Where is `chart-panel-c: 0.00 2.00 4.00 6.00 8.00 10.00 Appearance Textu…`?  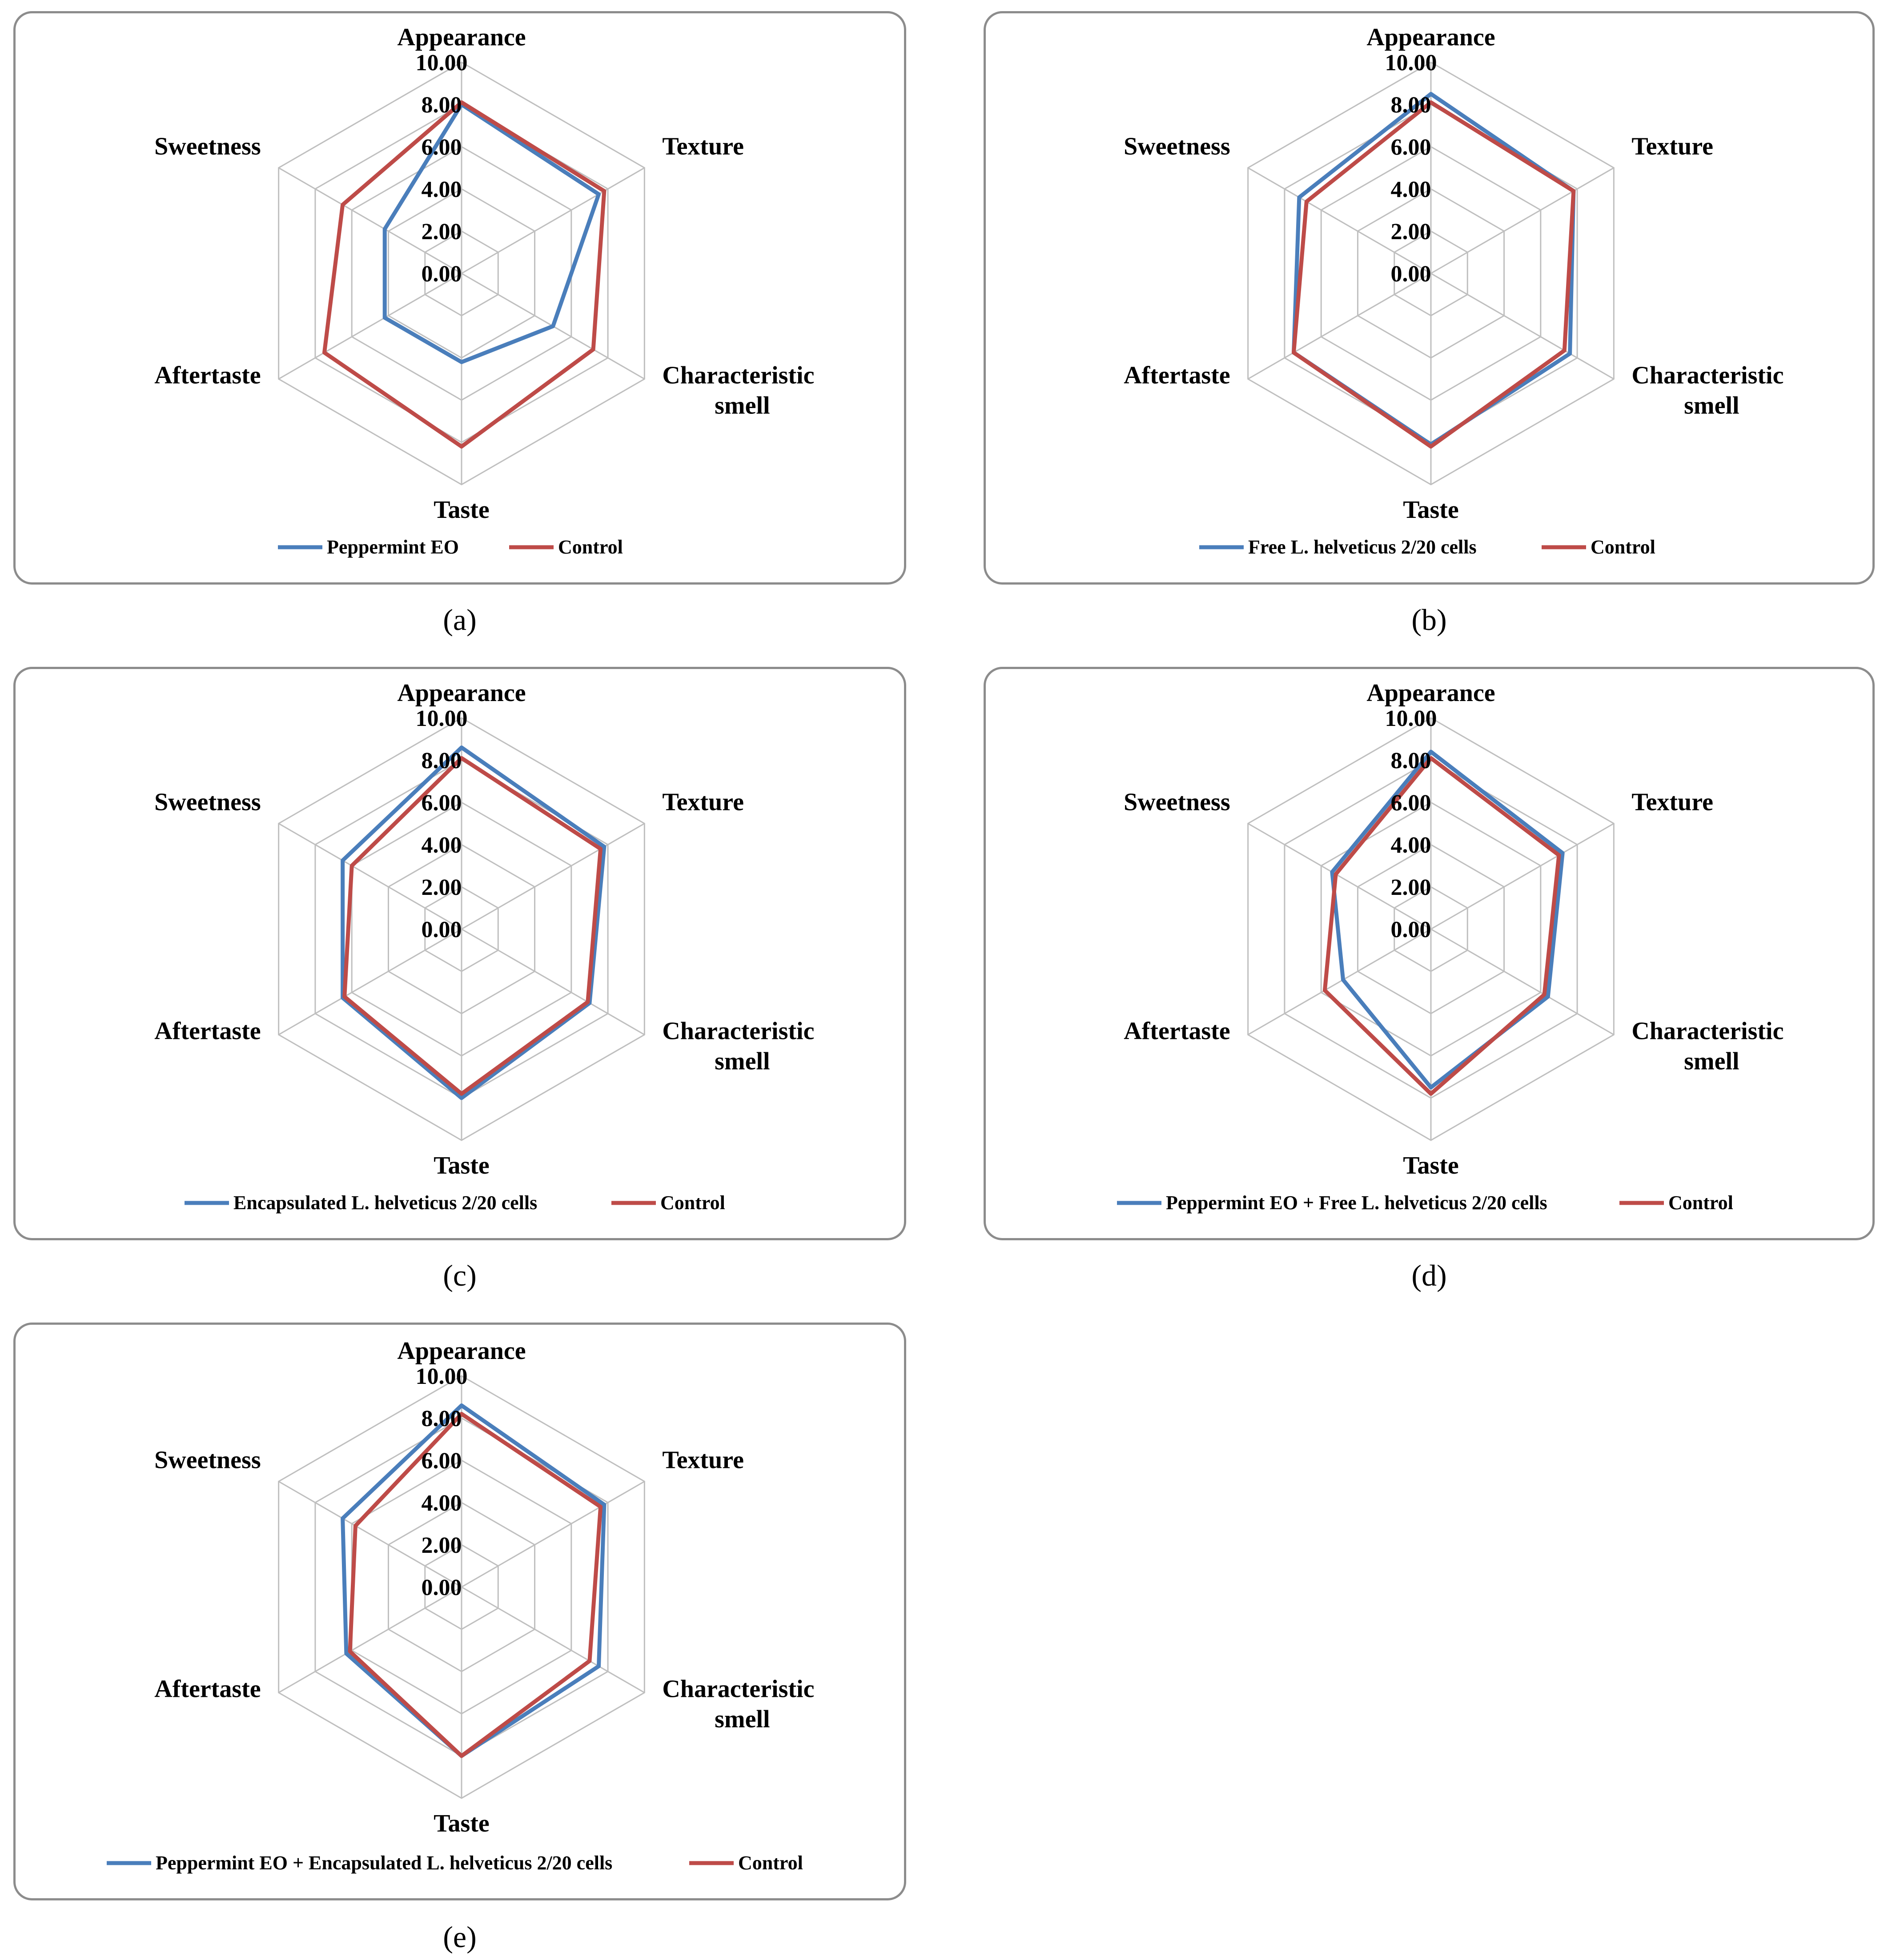
chart-panel-c: 0.00 2.00 4.00 6.00 8.00 10.00 Appearance Textu… is located at coordinates (459, 953).